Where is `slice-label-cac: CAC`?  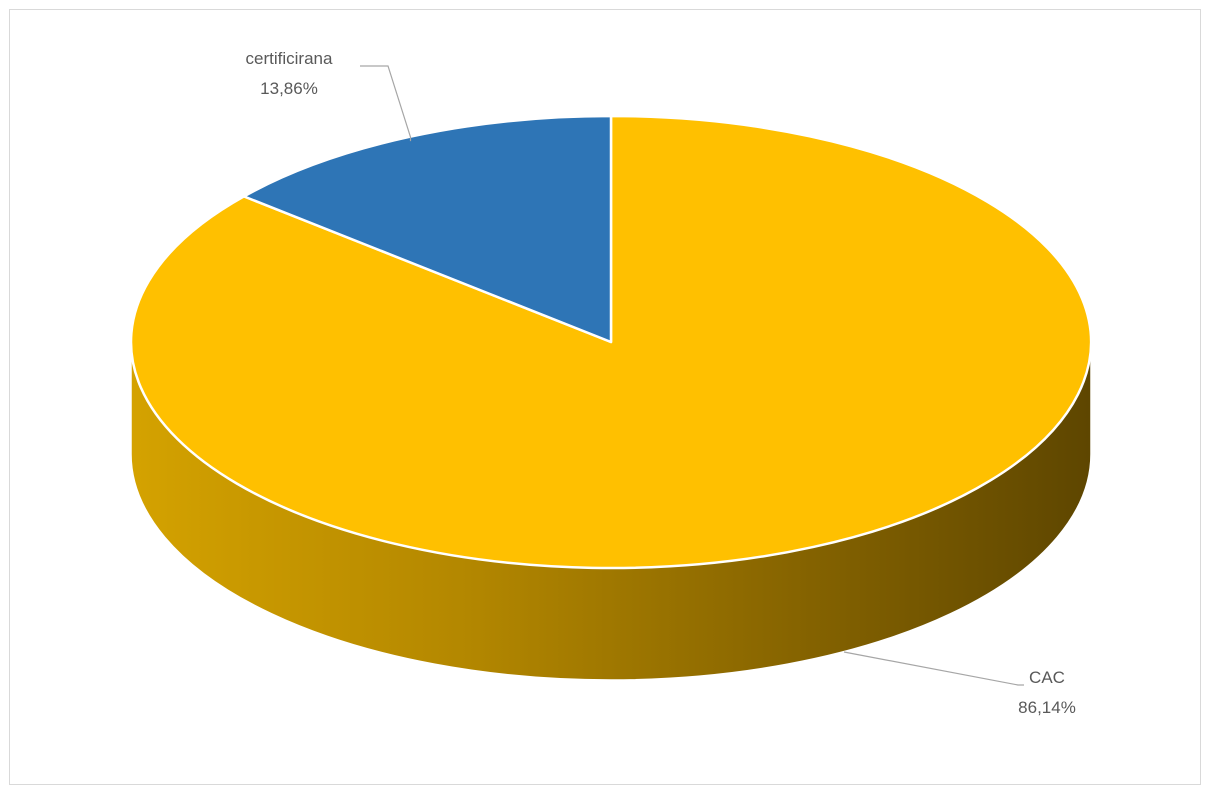
slice-label-cac: CAC is located at coordinates (1047, 677).